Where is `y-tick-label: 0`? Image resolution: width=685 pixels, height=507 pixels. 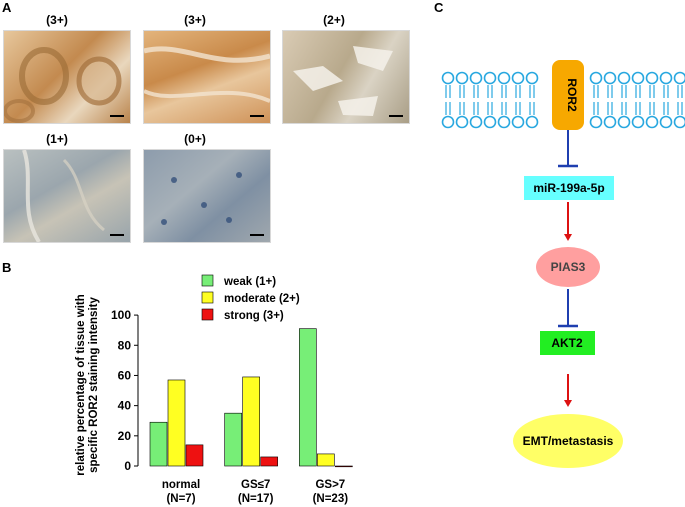 y-tick-label: 0 is located at coordinates (127, 466).